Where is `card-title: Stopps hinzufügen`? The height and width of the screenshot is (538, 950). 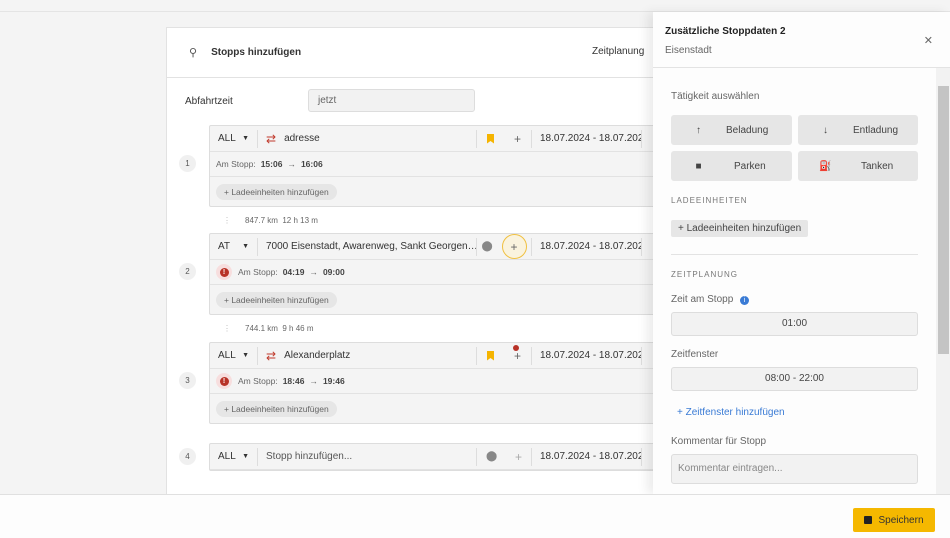 card-title: Stopps hinzufügen is located at coordinates (256, 52).